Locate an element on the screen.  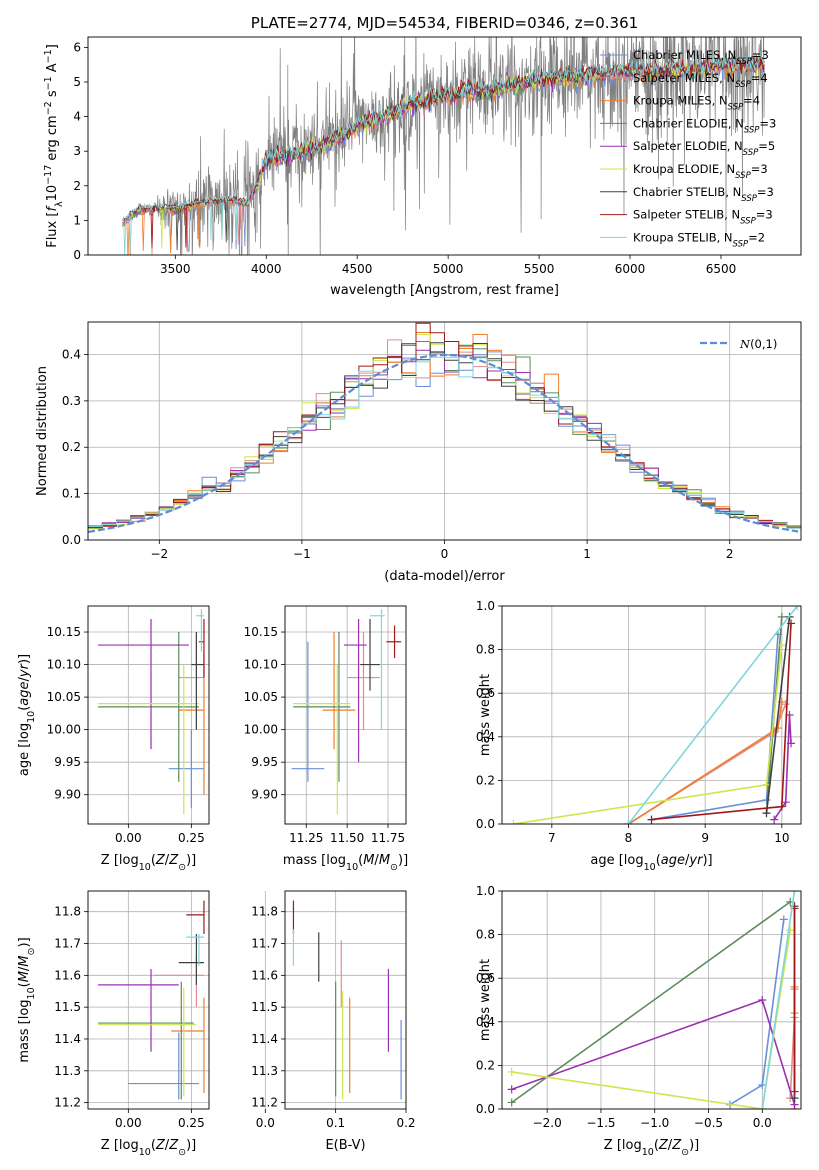
y-axis-label-part: erg cm is located at coordinates (52, 139).